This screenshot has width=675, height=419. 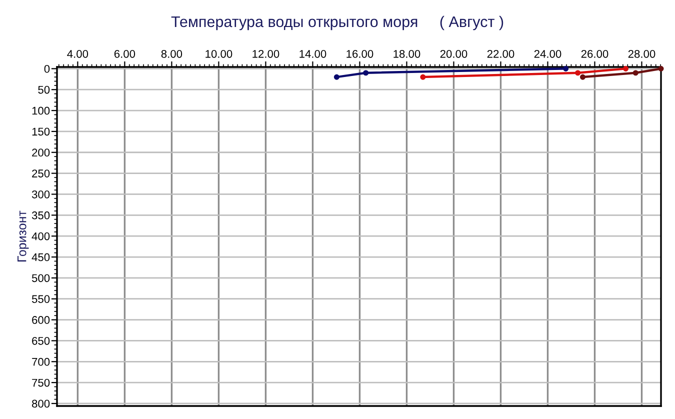 I want to click on y-tick-label: 550, so click(x=41, y=299).